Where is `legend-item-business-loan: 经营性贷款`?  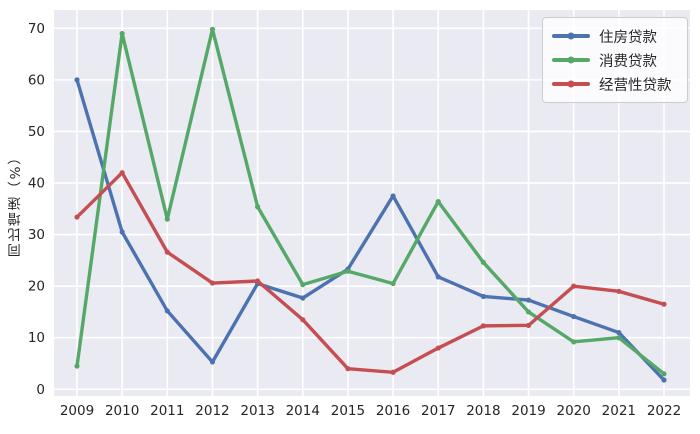 legend-item-business-loan: 经营性贷款 is located at coordinates (614, 84).